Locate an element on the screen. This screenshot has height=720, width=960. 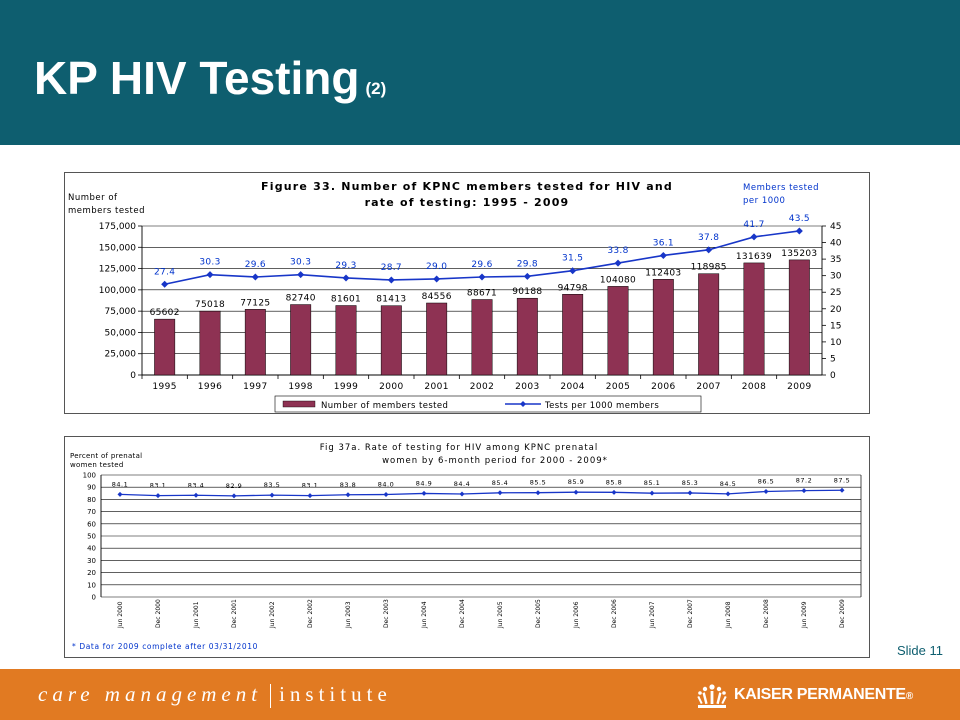
chart1-rate-label: 29.3 is located at coordinates (345, 266).